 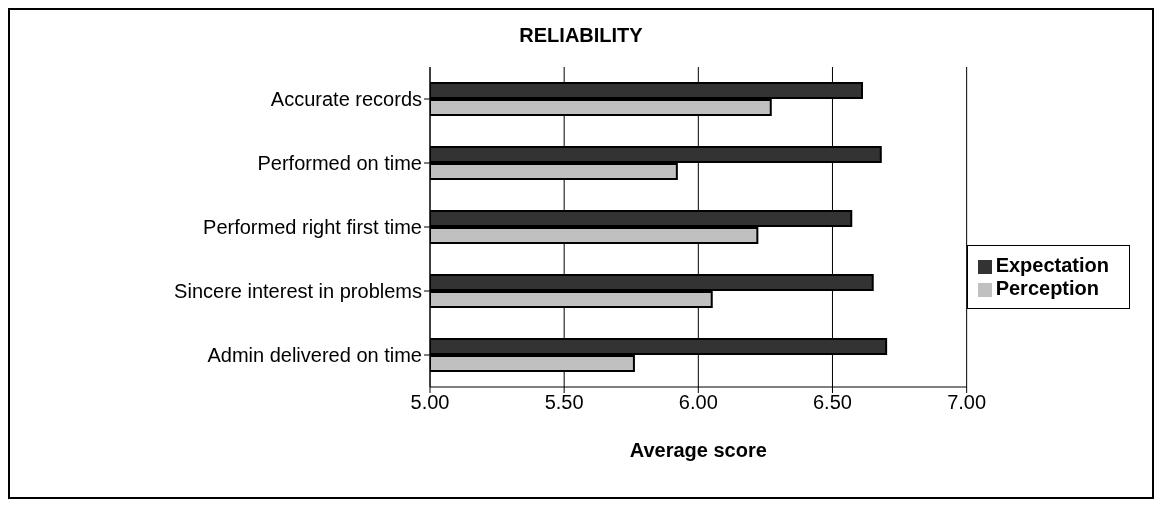 I want to click on y-tick-label: Performed on time, so click(x=339, y=163).